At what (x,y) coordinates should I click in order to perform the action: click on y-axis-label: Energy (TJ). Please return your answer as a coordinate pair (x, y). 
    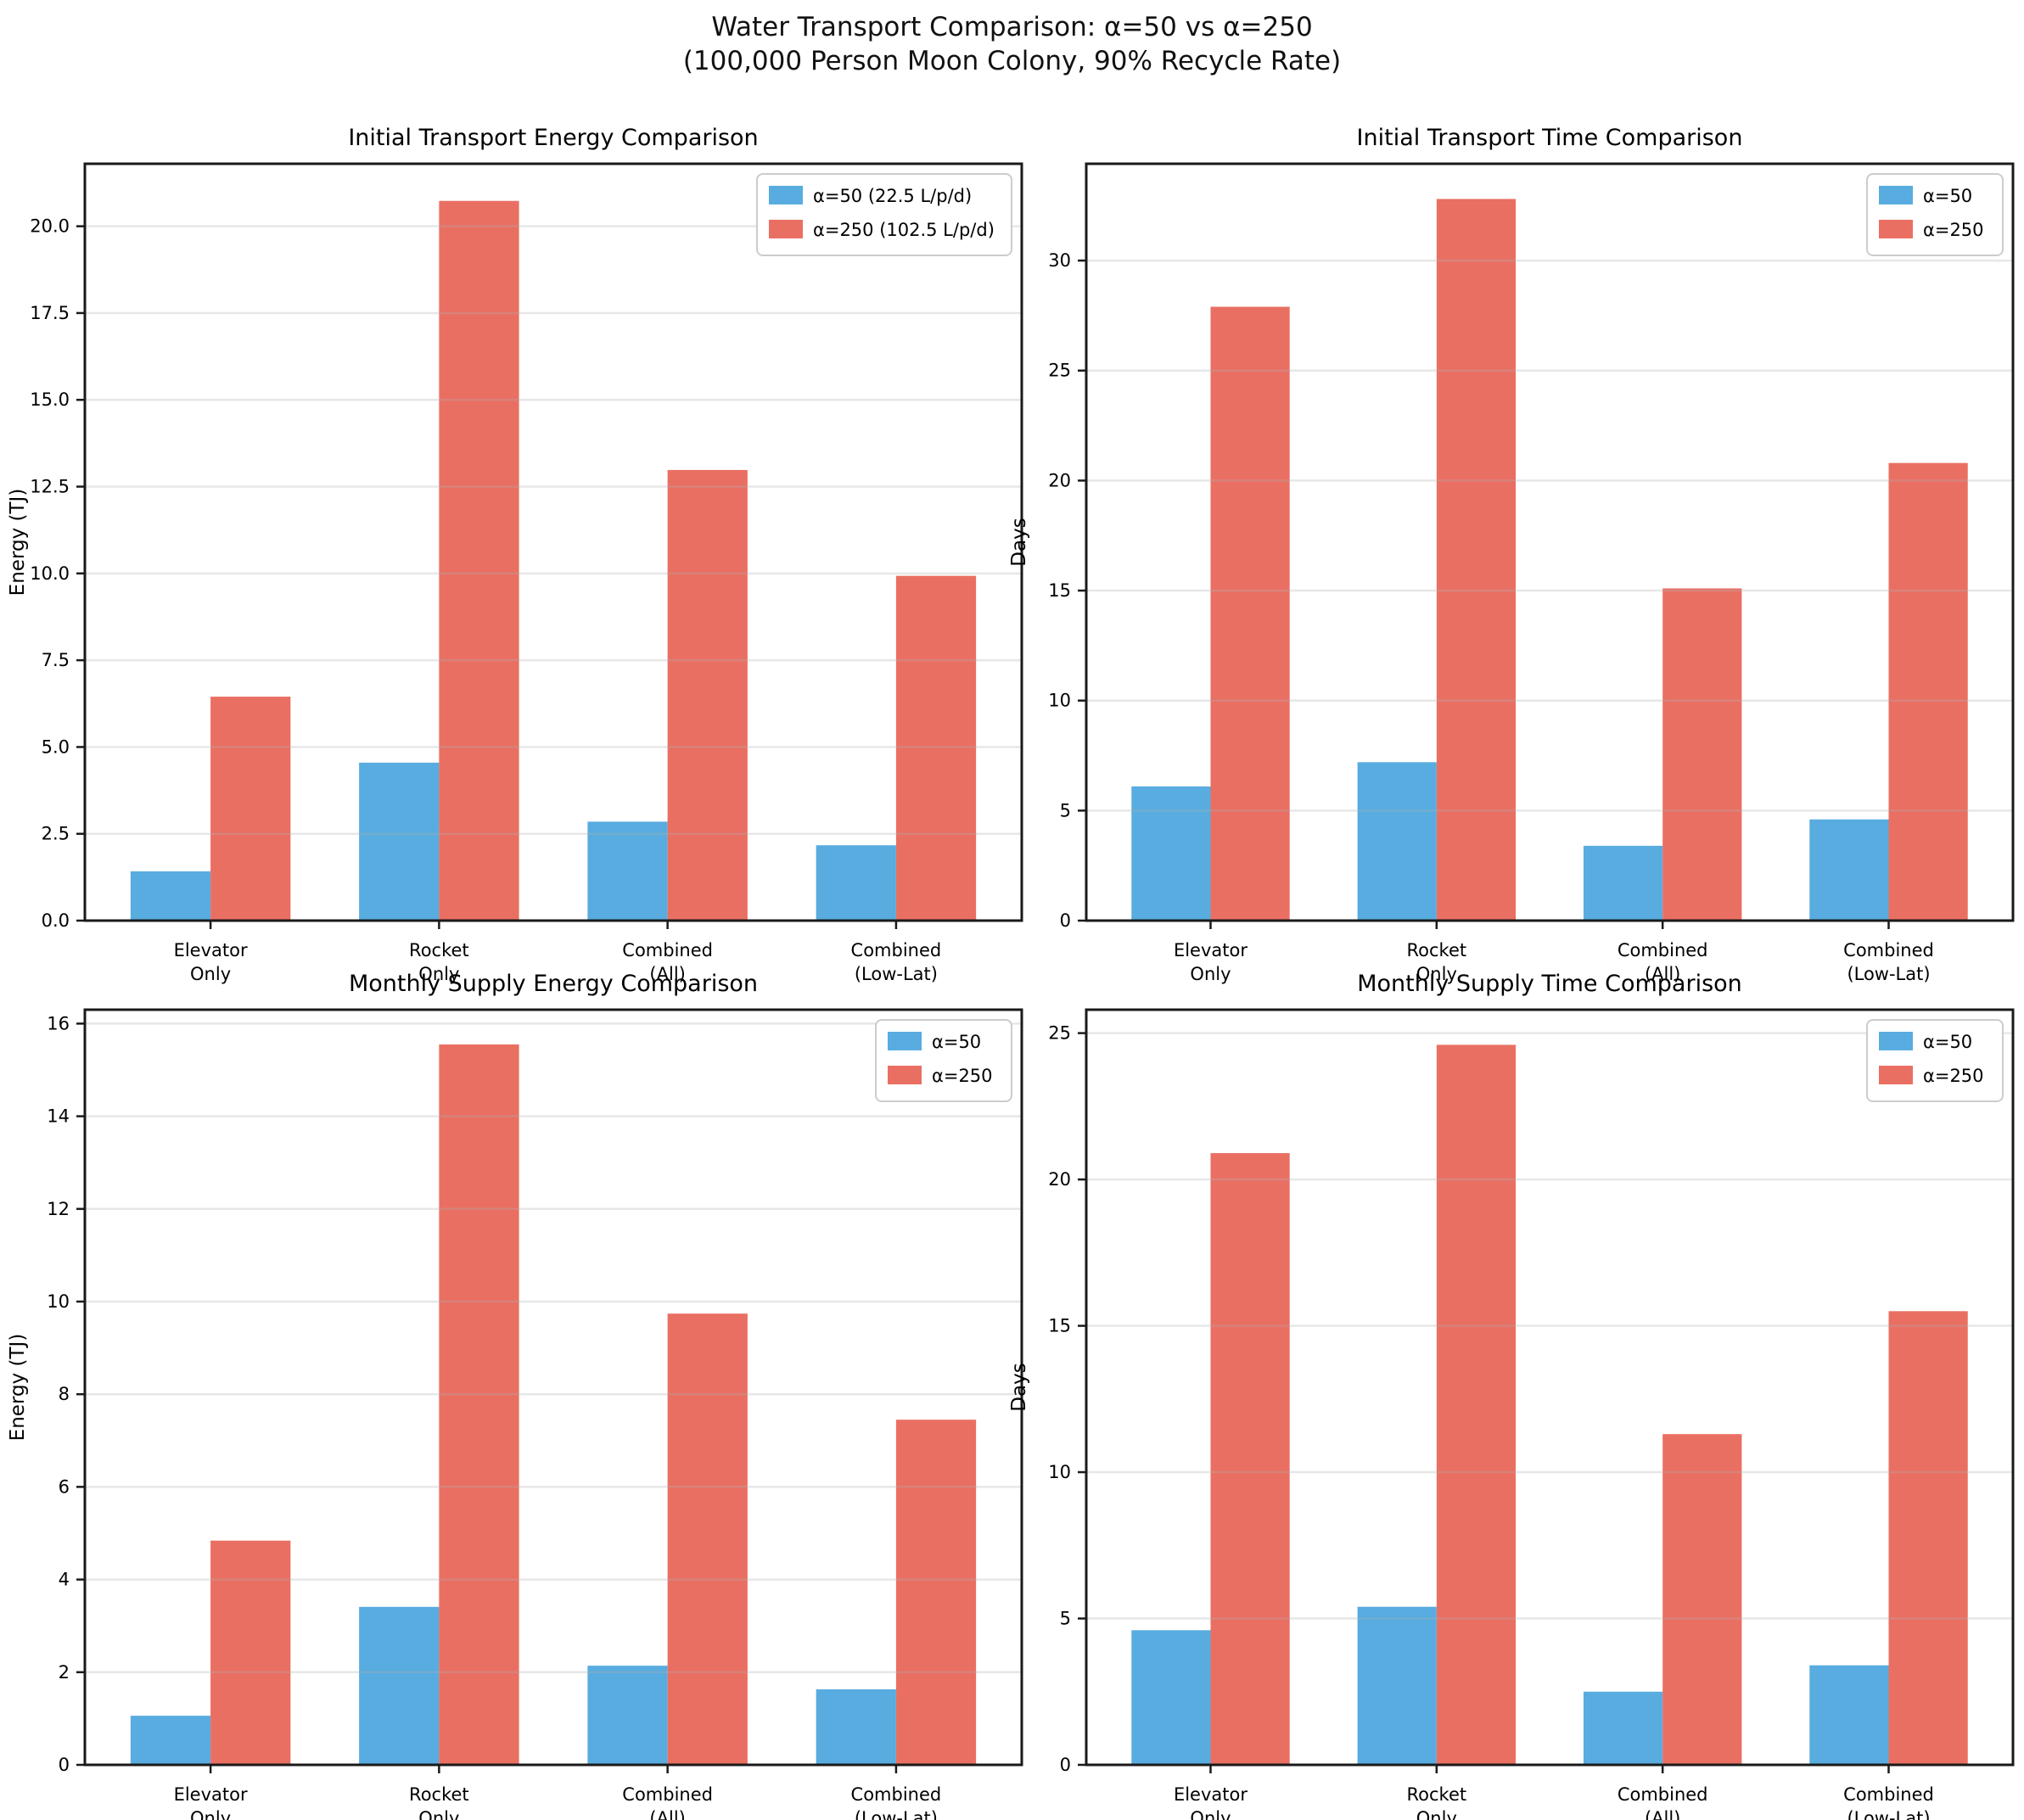
    Looking at the image, I should click on (18, 542).